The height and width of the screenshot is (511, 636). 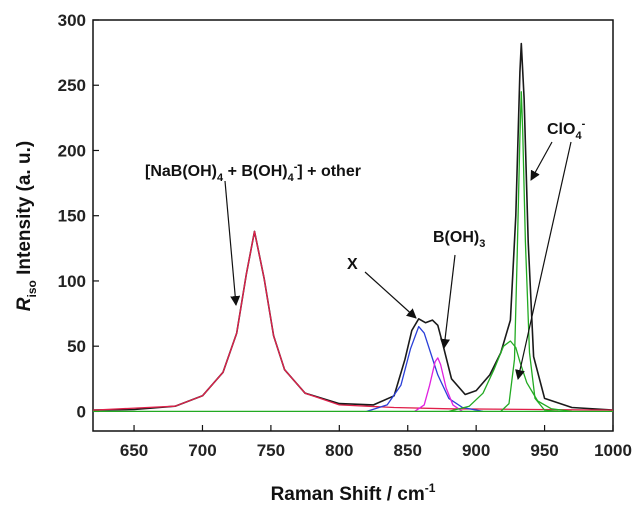 What do you see at coordinates (202, 450) in the screenshot?
I see `x-tick-label: 700` at bounding box center [202, 450].